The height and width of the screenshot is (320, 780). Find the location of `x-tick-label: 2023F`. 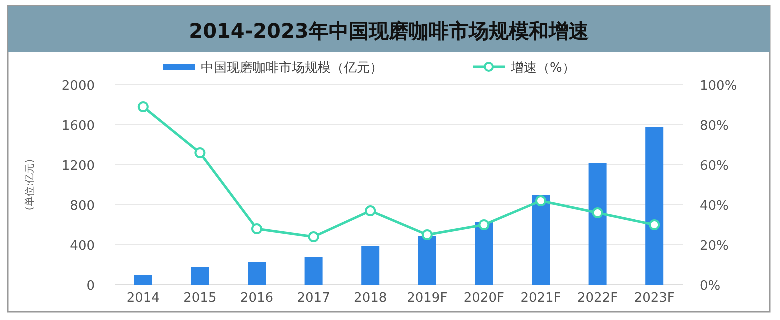

x-tick-label: 2023F is located at coordinates (654, 298).